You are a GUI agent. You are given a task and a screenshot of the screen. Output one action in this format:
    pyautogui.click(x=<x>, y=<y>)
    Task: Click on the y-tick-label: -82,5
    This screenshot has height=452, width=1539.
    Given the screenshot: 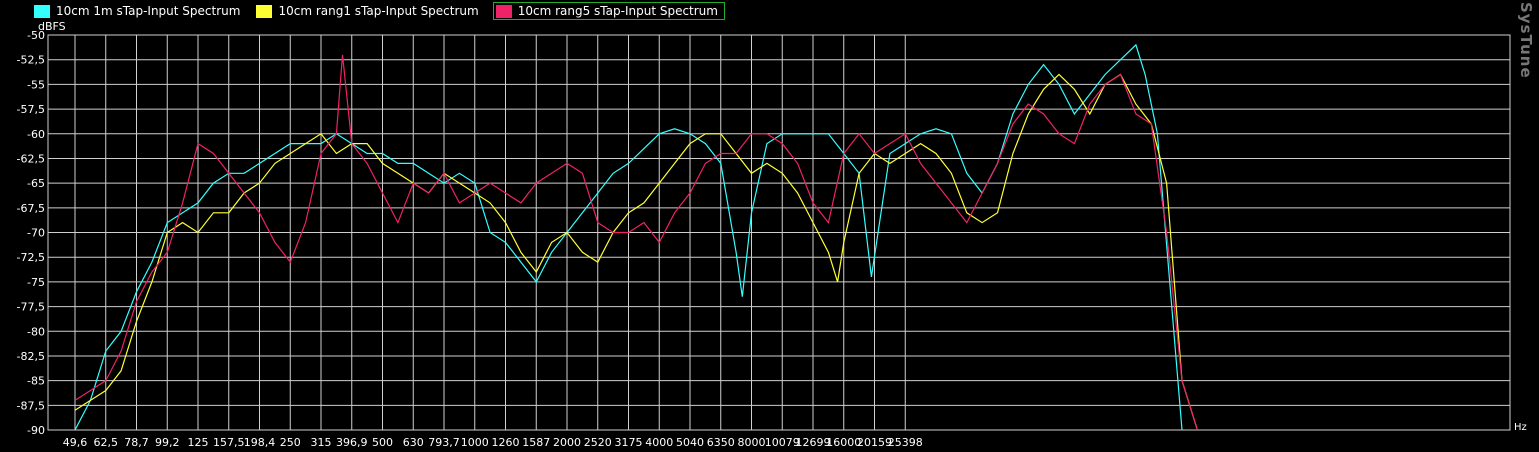 What is the action you would take?
    pyautogui.click(x=31, y=356)
    